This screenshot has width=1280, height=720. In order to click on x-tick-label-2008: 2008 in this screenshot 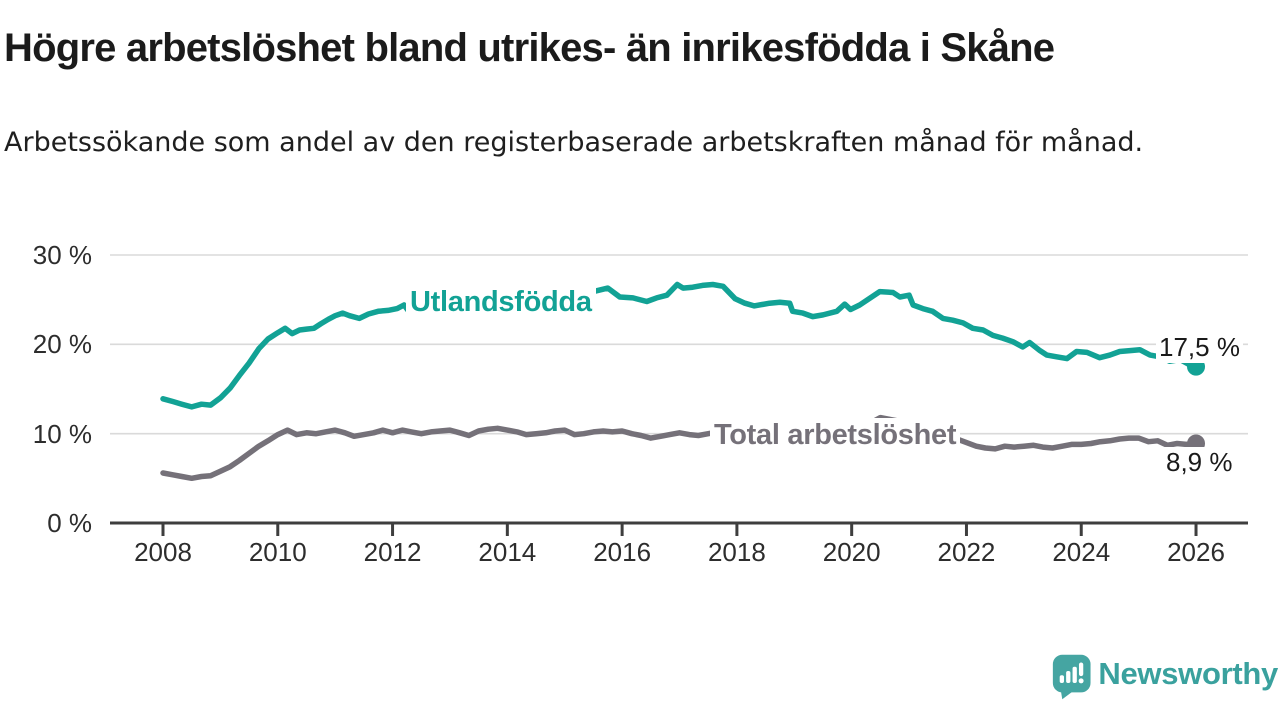, I will do `click(163, 552)`.